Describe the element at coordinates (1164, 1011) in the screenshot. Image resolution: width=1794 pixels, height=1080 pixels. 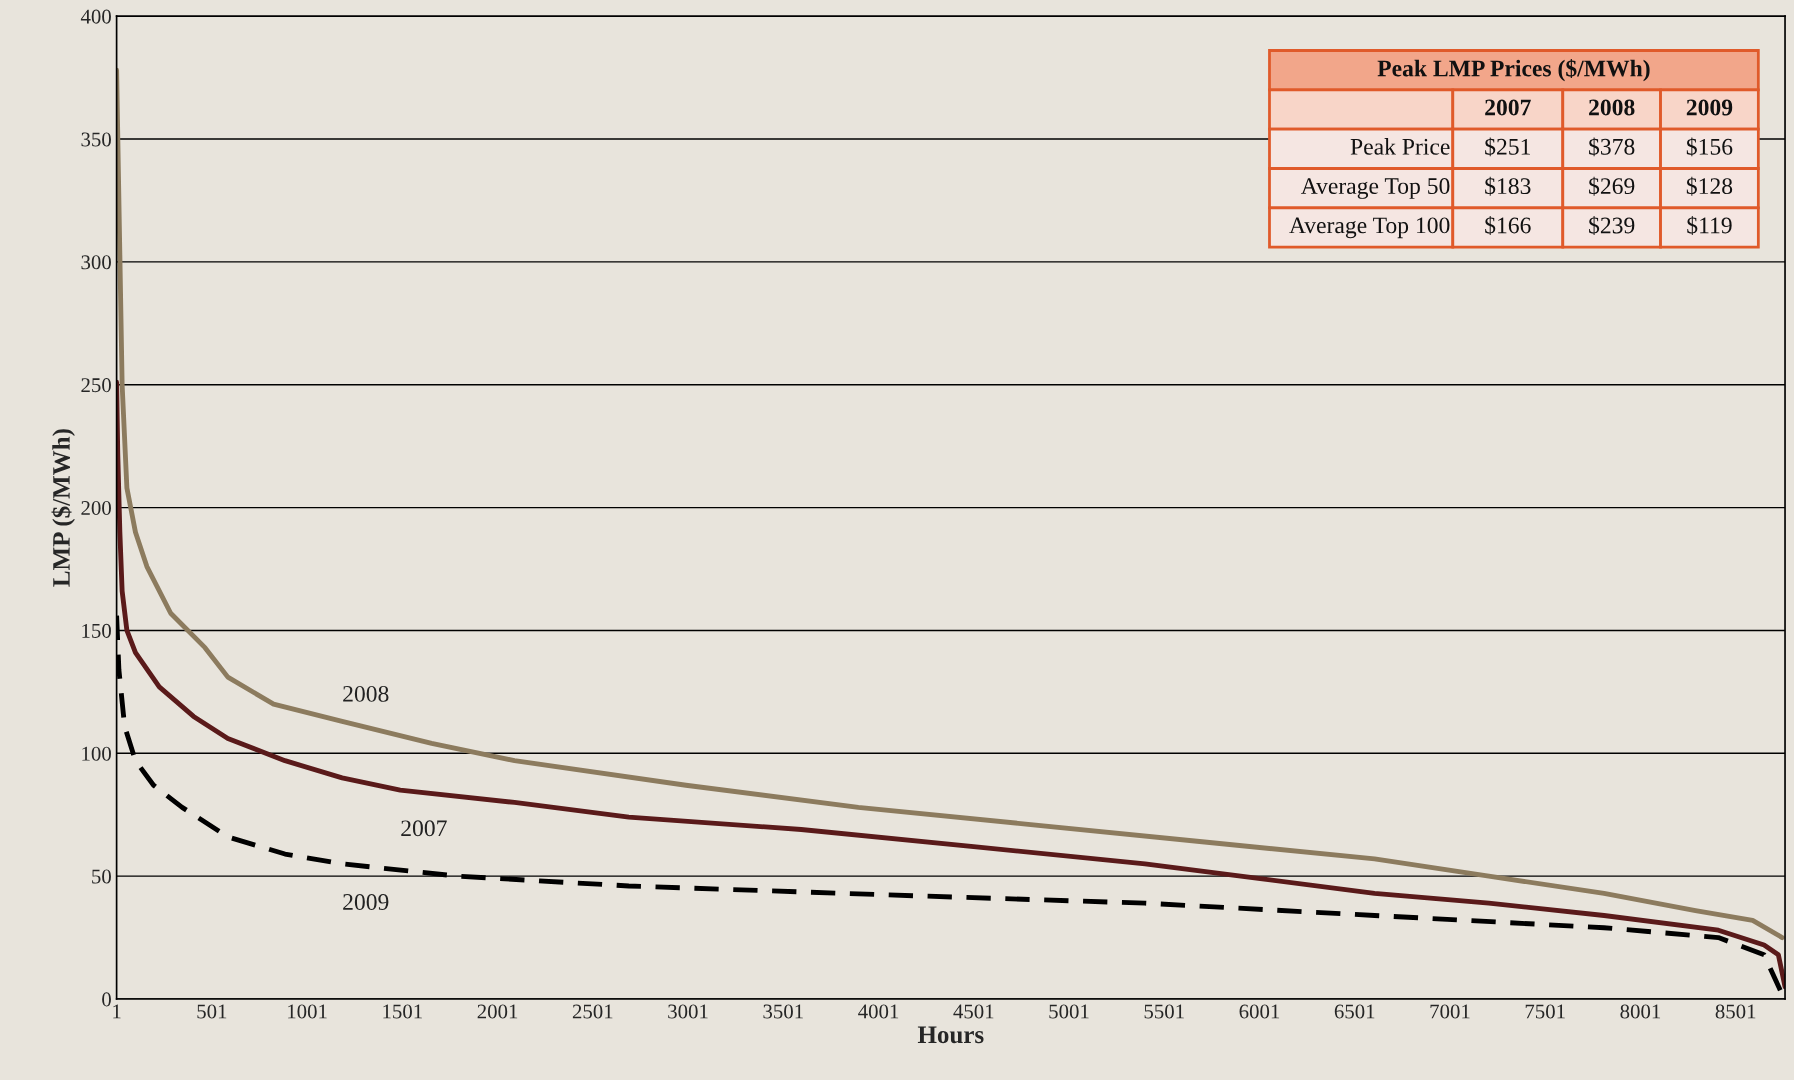
I see `x-tick-label: 5501` at that location.